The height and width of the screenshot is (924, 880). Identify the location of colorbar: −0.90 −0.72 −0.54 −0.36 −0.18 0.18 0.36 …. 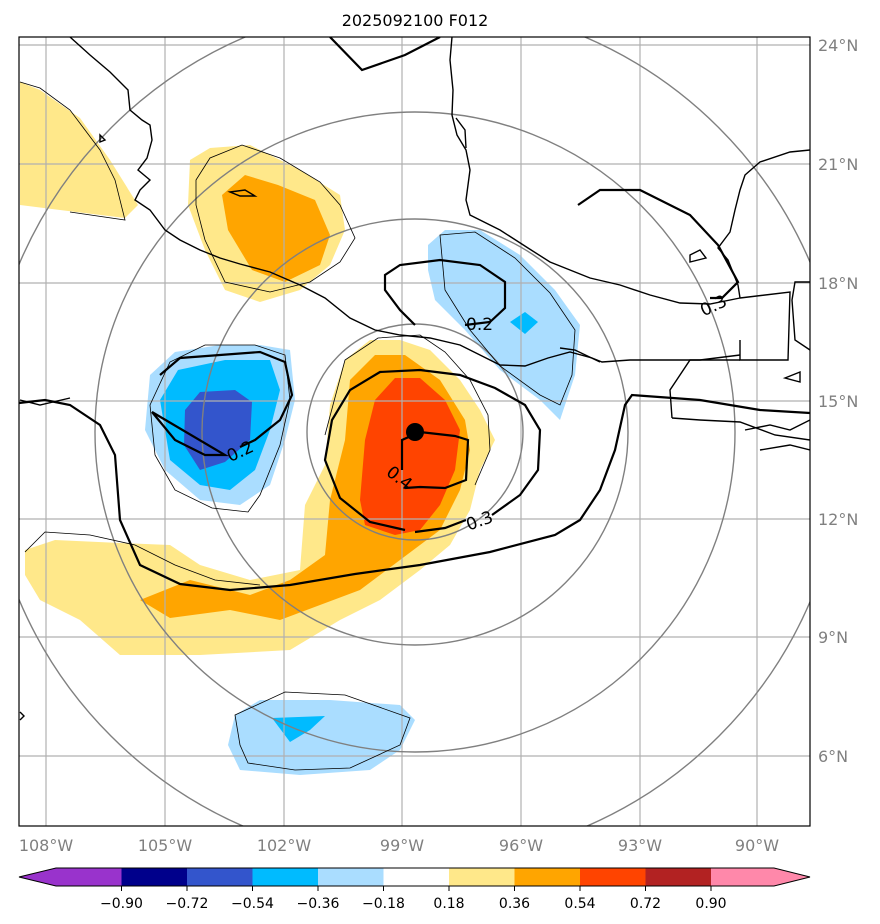
(414, 889).